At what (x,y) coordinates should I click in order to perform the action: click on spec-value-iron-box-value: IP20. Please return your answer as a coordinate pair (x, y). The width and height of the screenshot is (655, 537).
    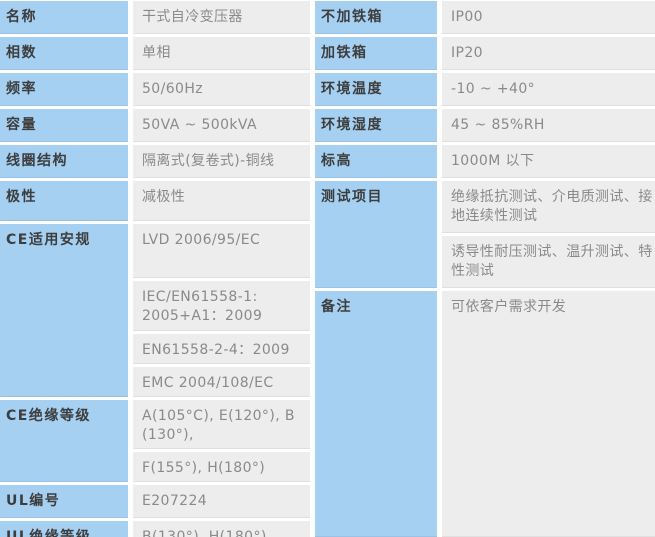
    Looking at the image, I should click on (548, 53).